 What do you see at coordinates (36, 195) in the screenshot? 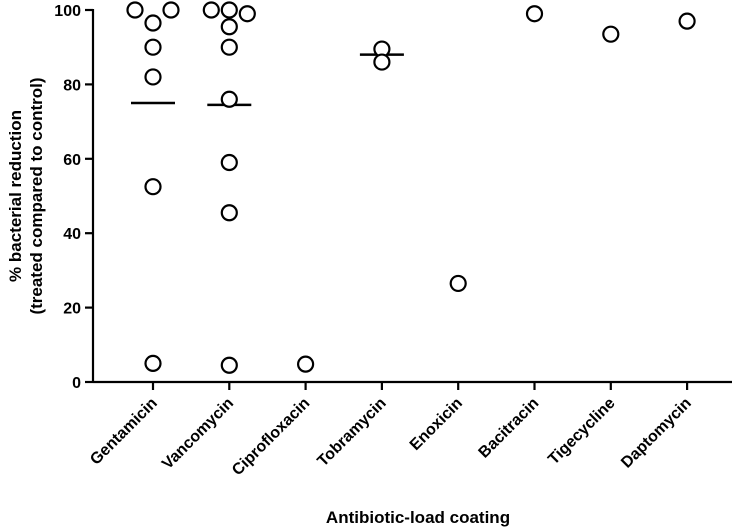
I see `y-axis-title-line2: (treated compared to control)` at bounding box center [36, 195].